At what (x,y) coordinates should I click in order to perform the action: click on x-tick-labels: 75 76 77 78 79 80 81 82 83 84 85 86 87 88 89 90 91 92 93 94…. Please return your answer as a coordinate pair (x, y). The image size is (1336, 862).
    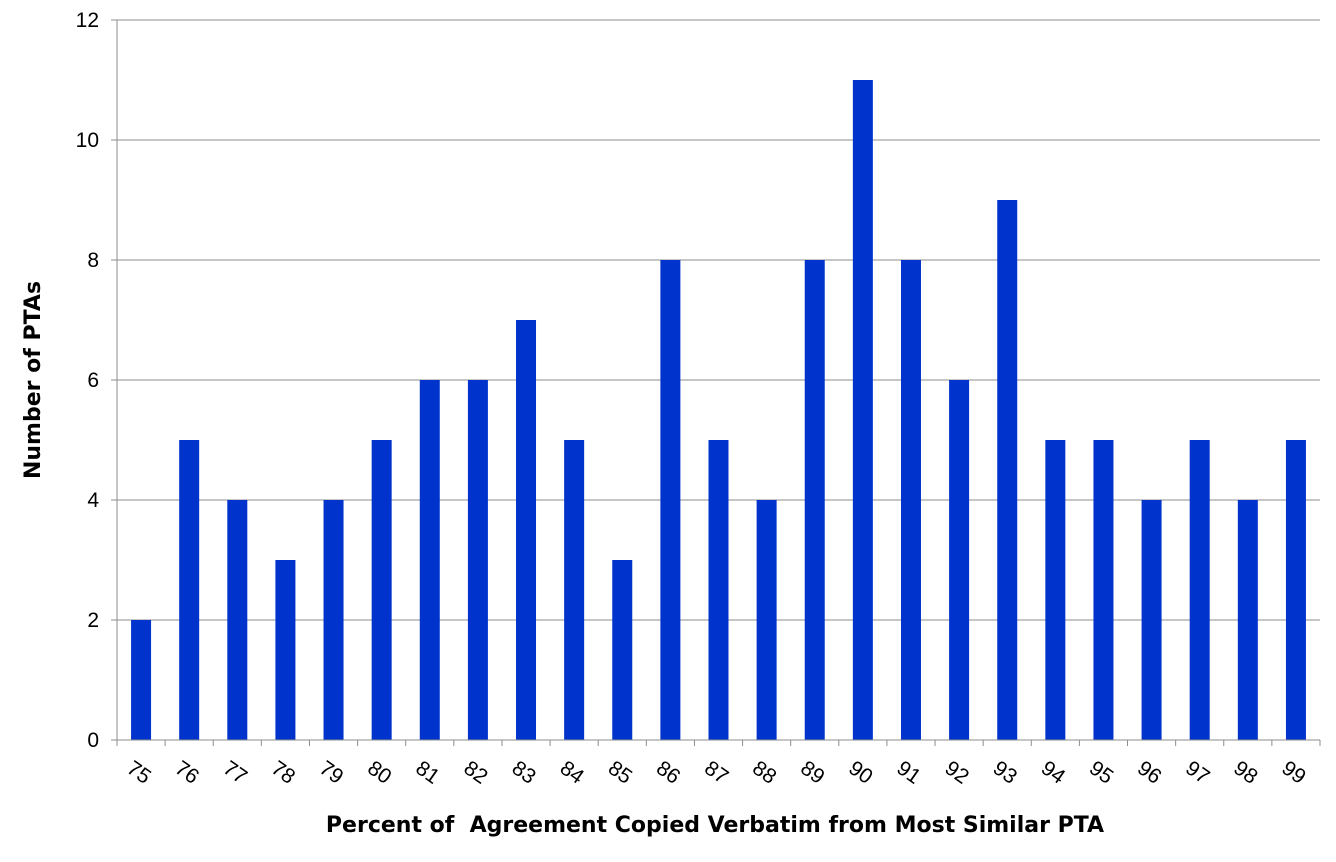
    Looking at the image, I should click on (716, 773).